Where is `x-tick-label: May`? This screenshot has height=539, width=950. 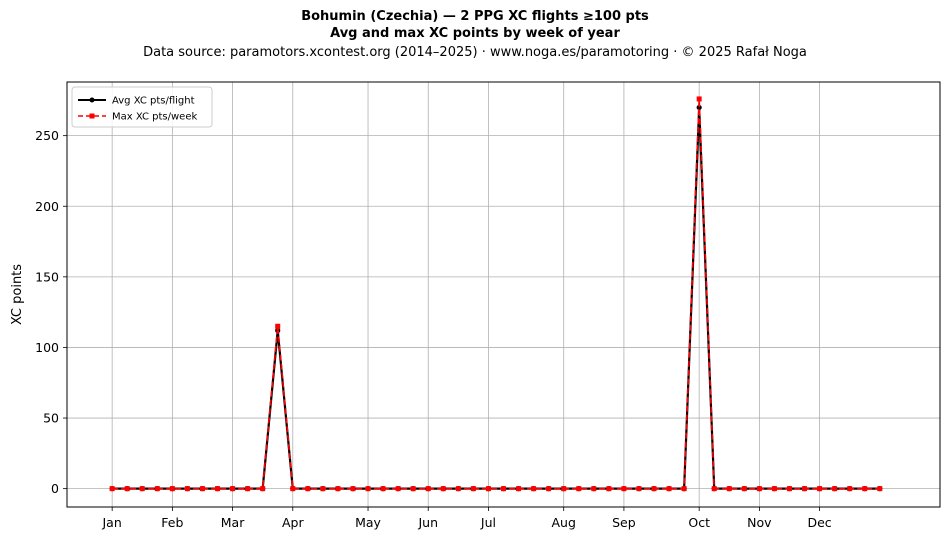
x-tick-label: May is located at coordinates (368, 522).